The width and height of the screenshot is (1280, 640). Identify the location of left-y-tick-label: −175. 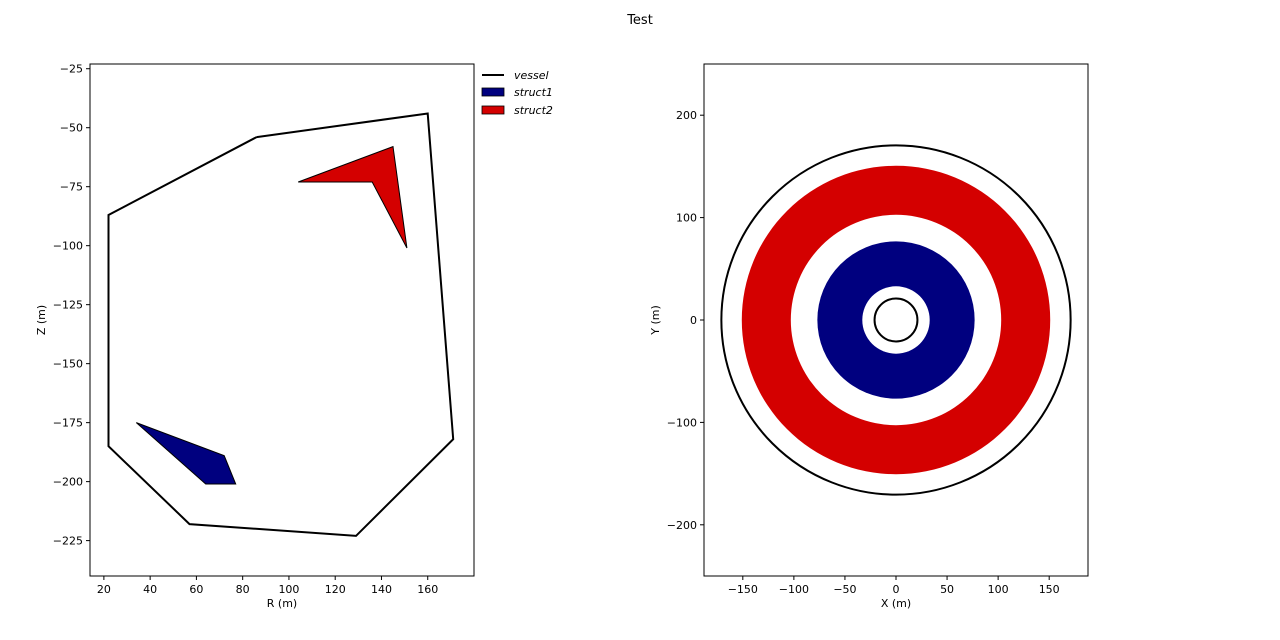
(68, 423).